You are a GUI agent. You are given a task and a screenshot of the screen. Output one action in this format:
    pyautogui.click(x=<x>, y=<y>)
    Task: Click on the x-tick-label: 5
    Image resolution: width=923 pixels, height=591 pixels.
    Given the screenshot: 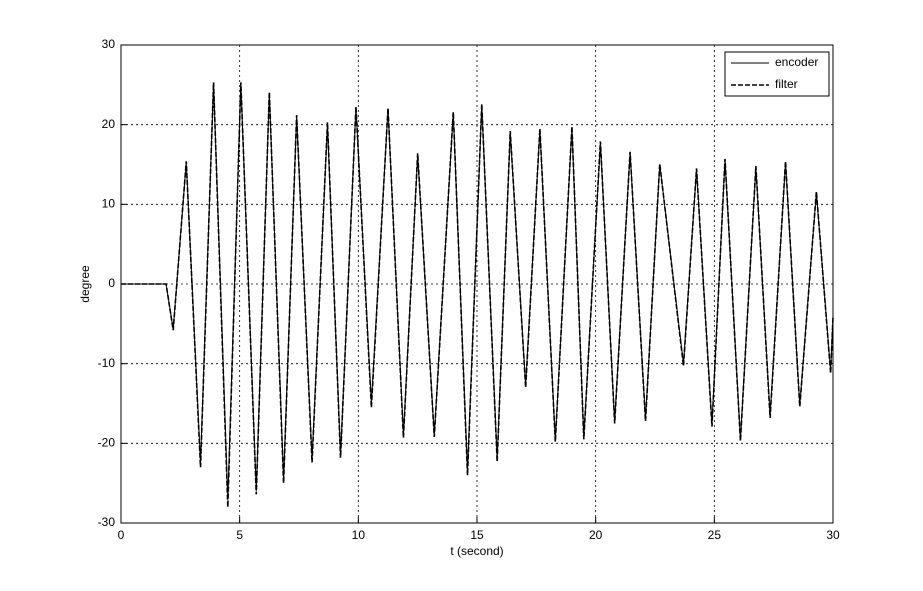 What is the action you would take?
    pyautogui.click(x=239, y=535)
    